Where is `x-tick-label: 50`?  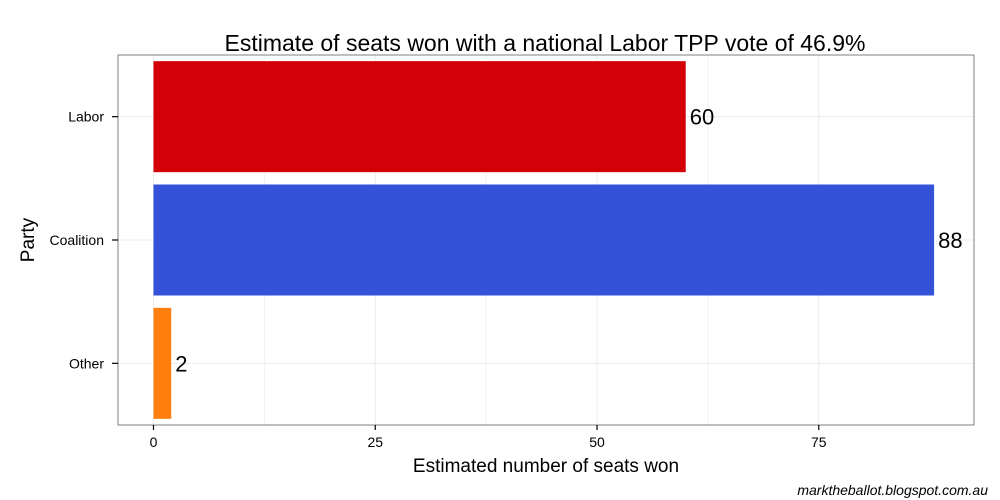
x-tick-label: 50 is located at coordinates (597, 442).